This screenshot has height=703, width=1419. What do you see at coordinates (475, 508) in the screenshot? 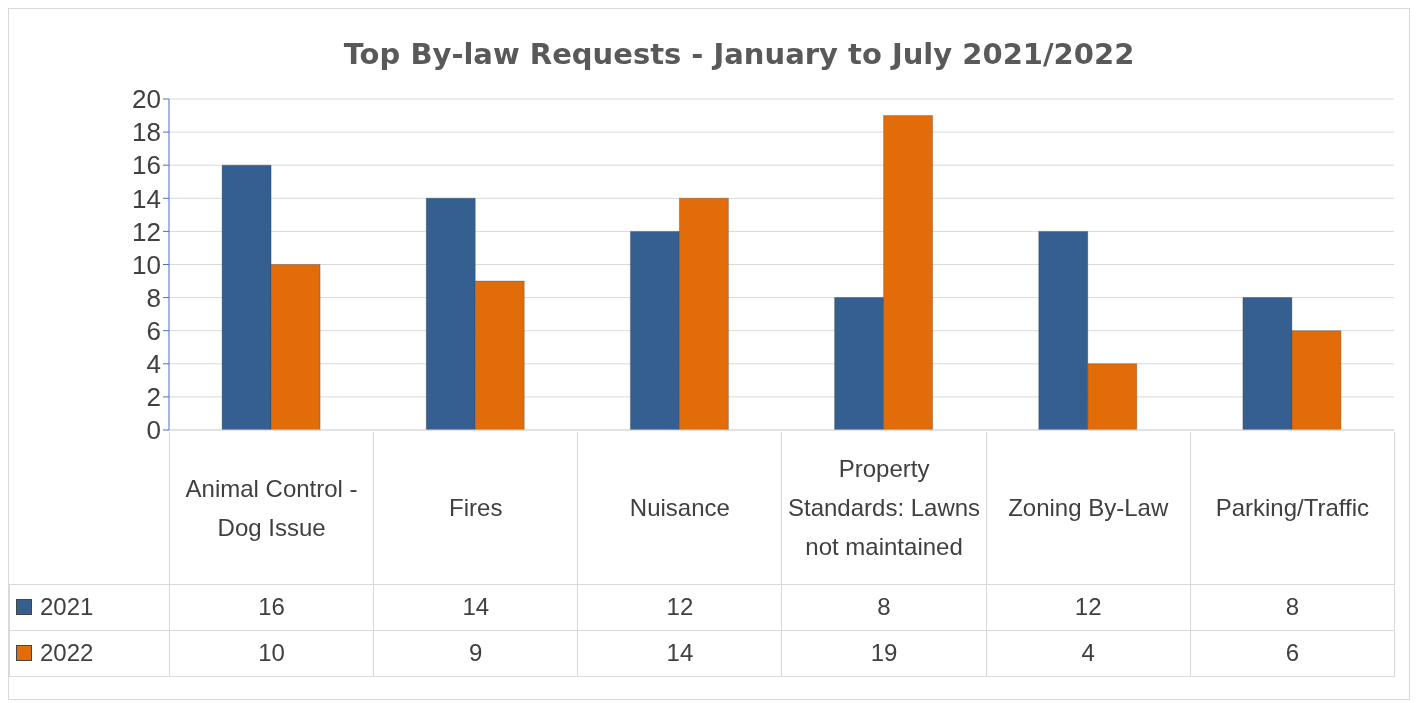
I see `x-tick-label: Fires` at bounding box center [475, 508].